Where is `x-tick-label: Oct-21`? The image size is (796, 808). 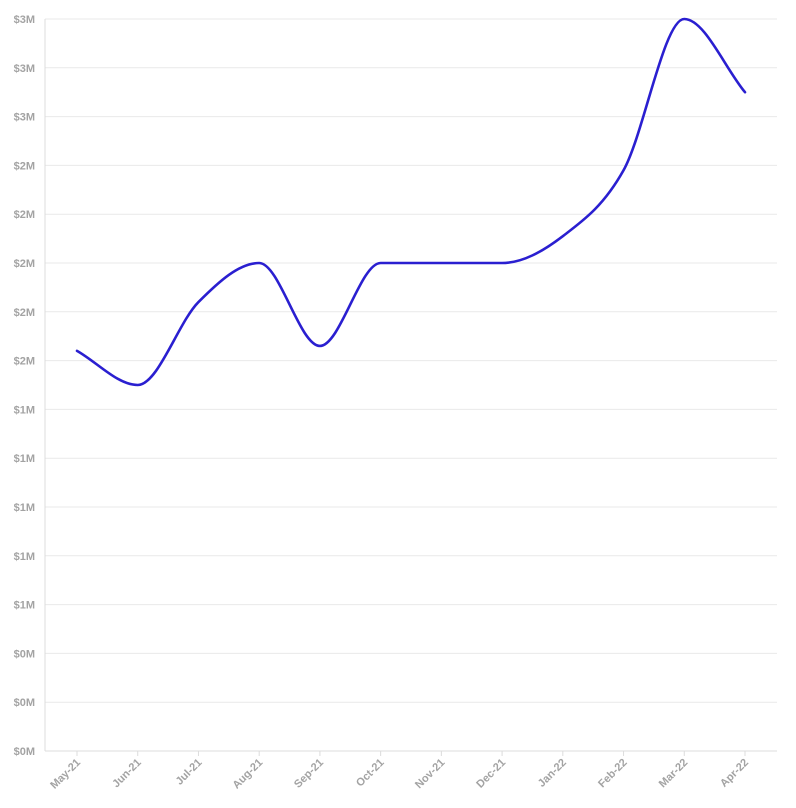 x-tick-label: Oct-21 is located at coordinates (370, 773).